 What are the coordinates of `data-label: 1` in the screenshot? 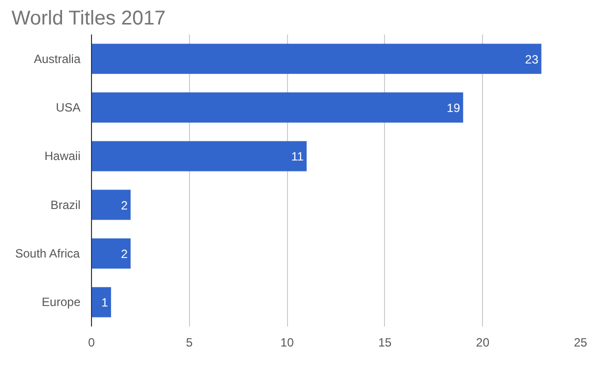 It's located at (104, 303).